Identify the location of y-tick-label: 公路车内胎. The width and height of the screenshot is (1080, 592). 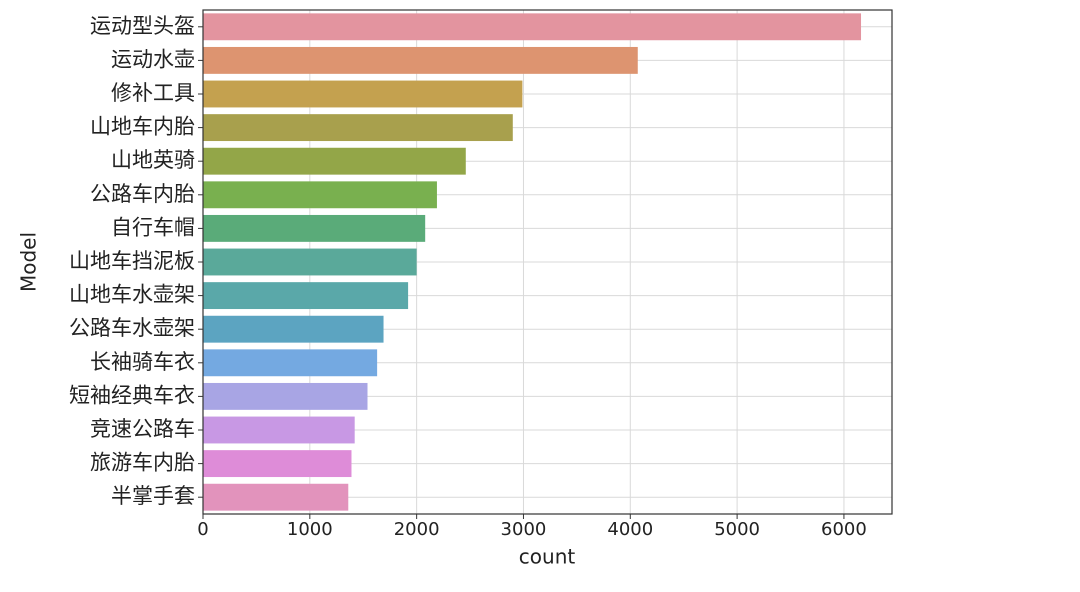
(142, 194).